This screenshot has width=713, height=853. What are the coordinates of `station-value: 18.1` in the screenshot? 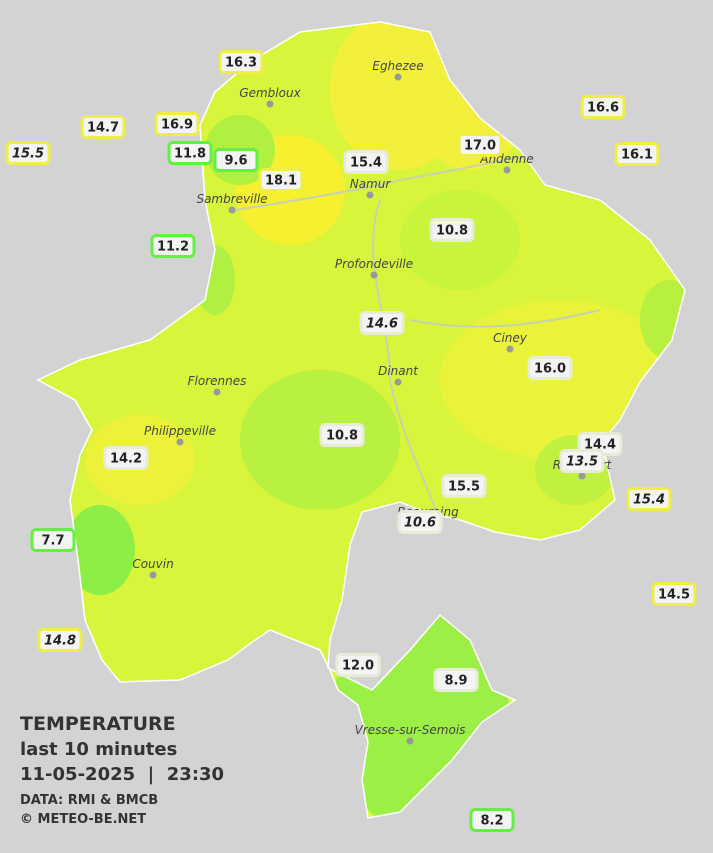 It's located at (281, 181).